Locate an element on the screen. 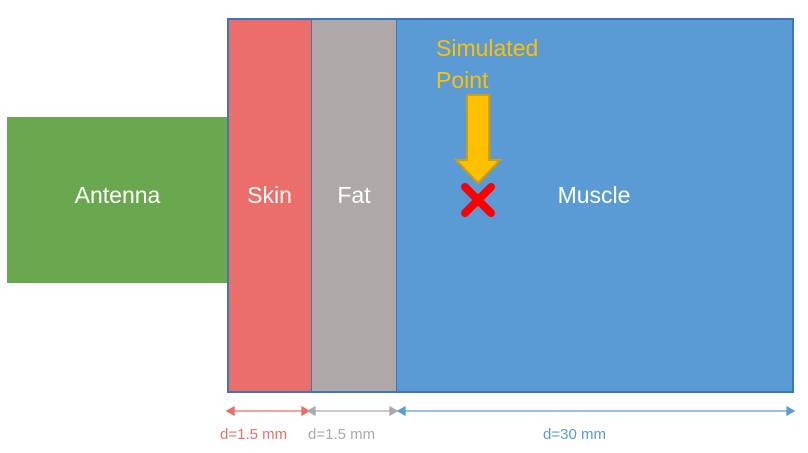 The image size is (808, 453). simulated-point-label: Simulated Point is located at coordinates (487, 64).